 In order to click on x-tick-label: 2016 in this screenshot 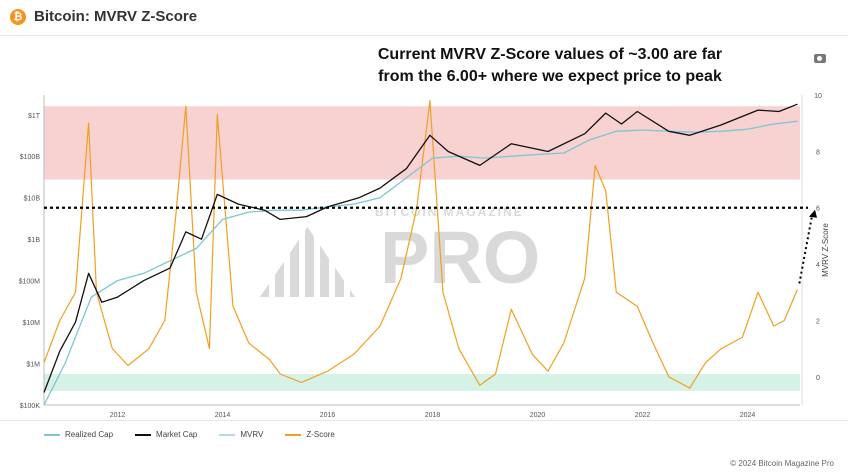, I will do `click(328, 415)`.